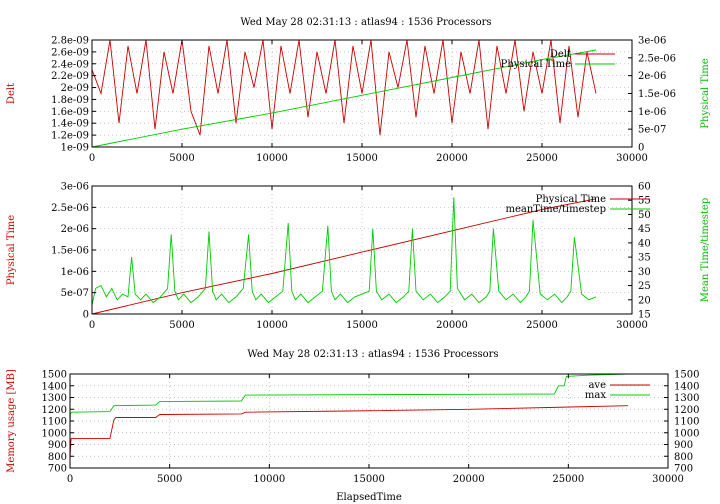 The image size is (720, 504). What do you see at coordinates (70, 41) in the screenshot?
I see `y-tick-label: 2.8e-09` at bounding box center [70, 41].